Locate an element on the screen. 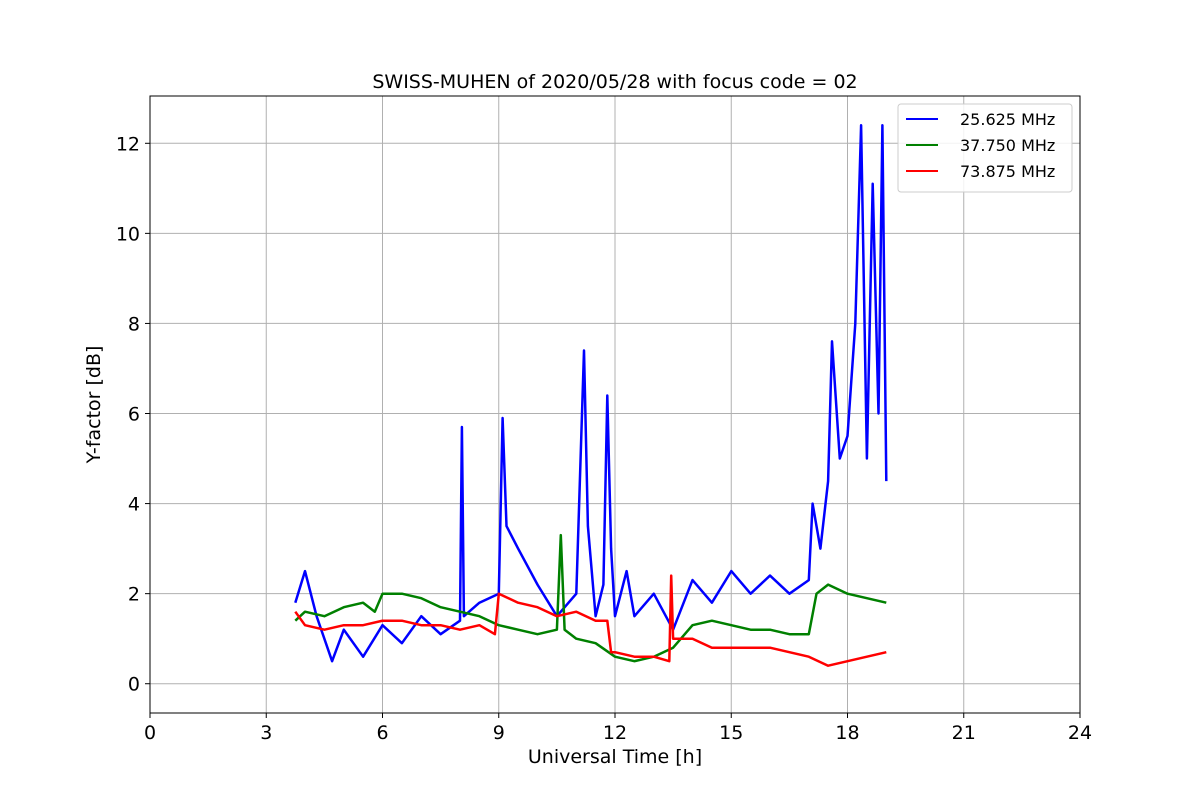 The height and width of the screenshot is (804, 1200). legend-box is located at coordinates (985, 148).